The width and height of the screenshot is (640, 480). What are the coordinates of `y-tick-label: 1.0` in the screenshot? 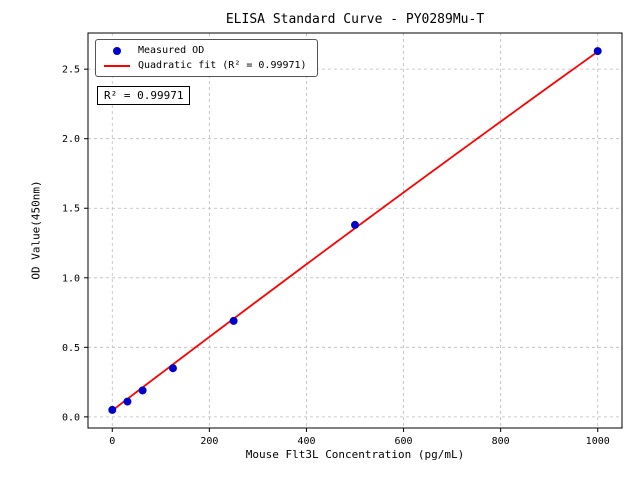 It's located at (71, 278).